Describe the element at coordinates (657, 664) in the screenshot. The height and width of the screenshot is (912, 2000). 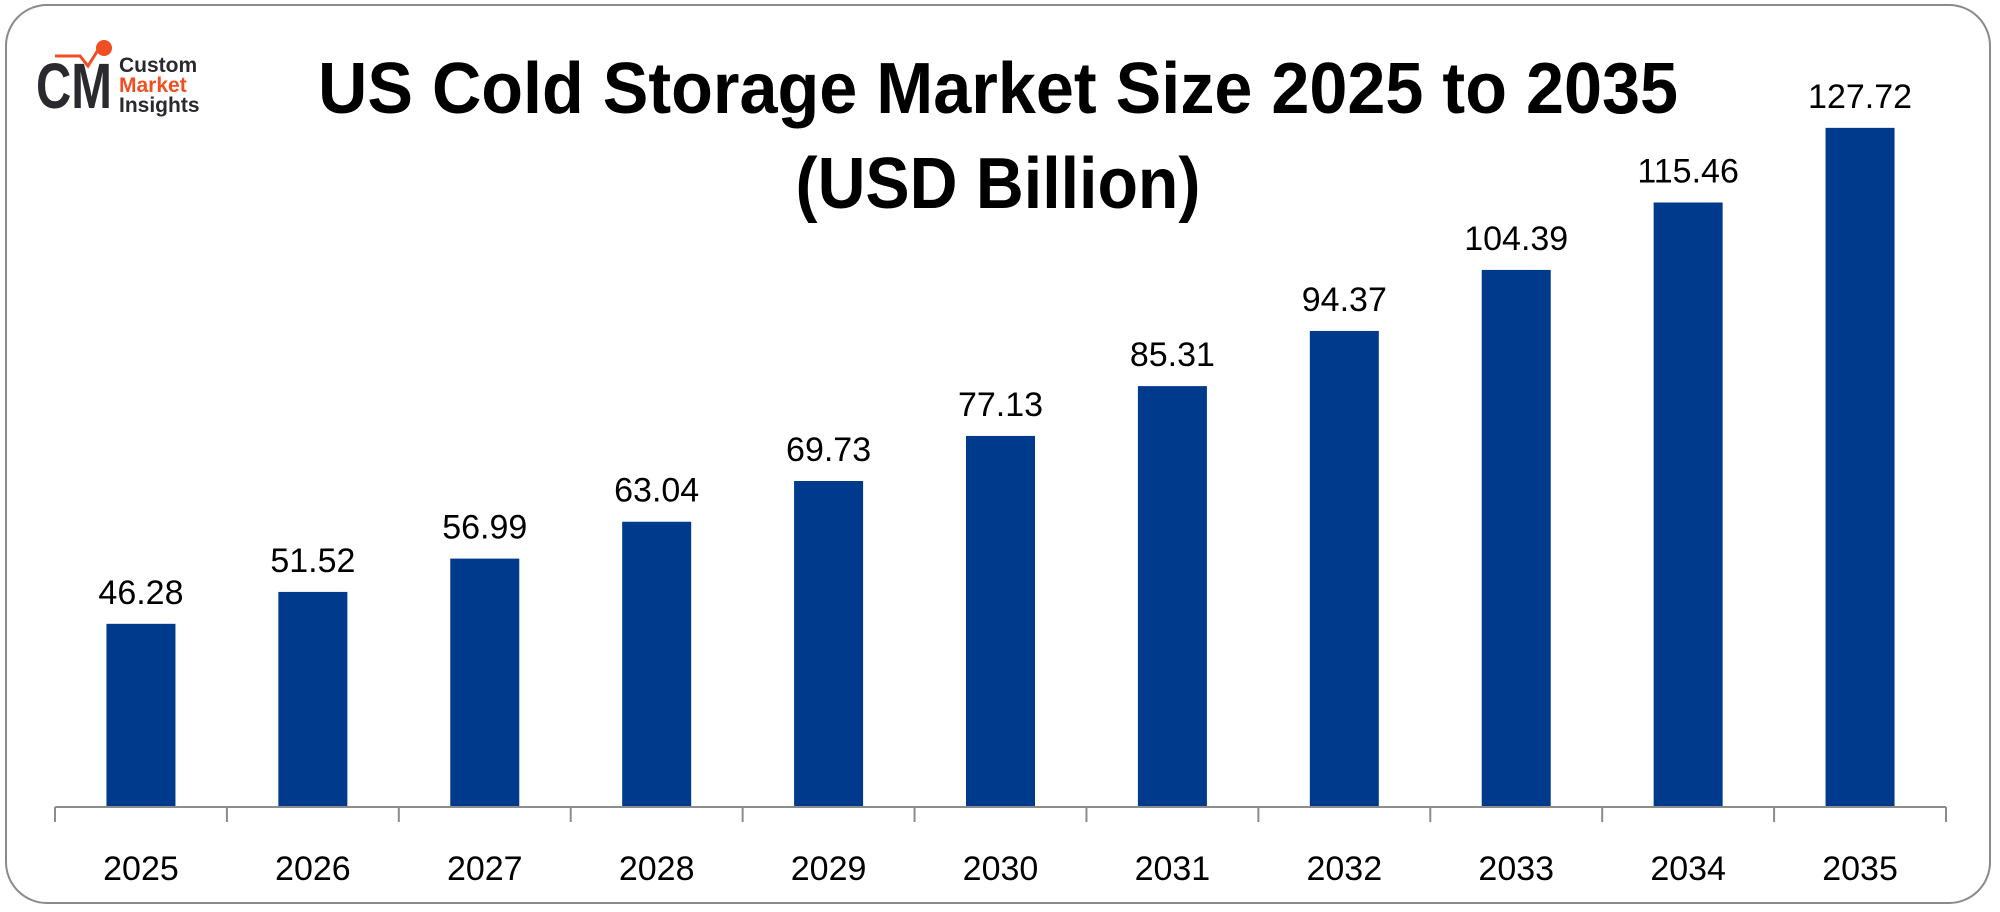
I see `bar-2028` at that location.